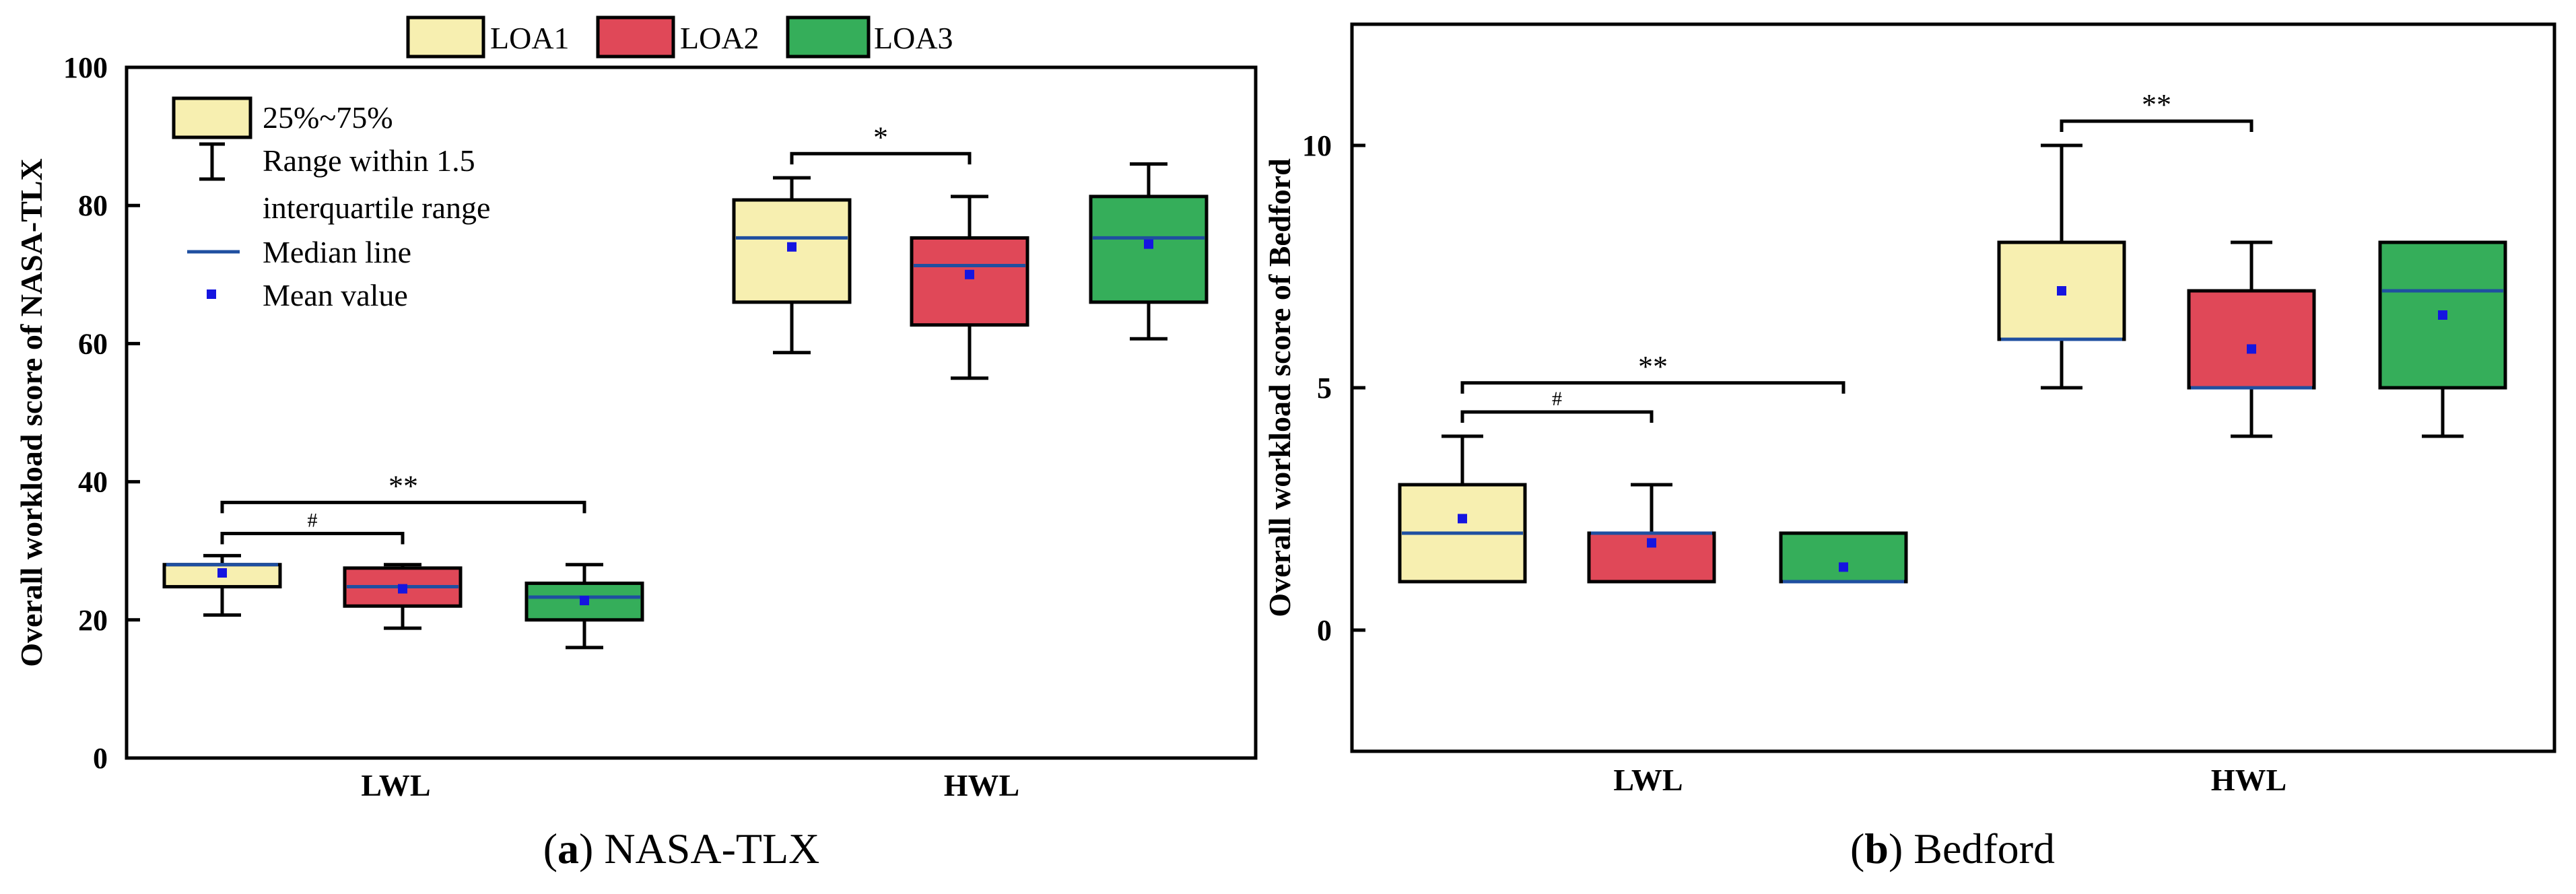 This screenshot has height=894, width=2576. I want to click on significance-label: *, so click(881, 137).